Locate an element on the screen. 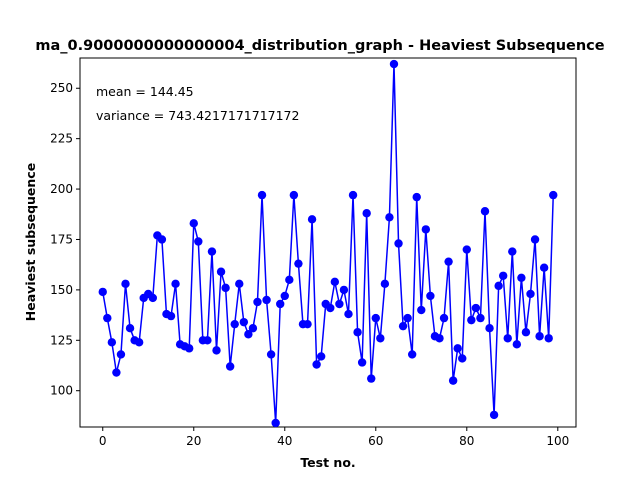  y-tick-label: 150 is located at coordinates (61, 290).